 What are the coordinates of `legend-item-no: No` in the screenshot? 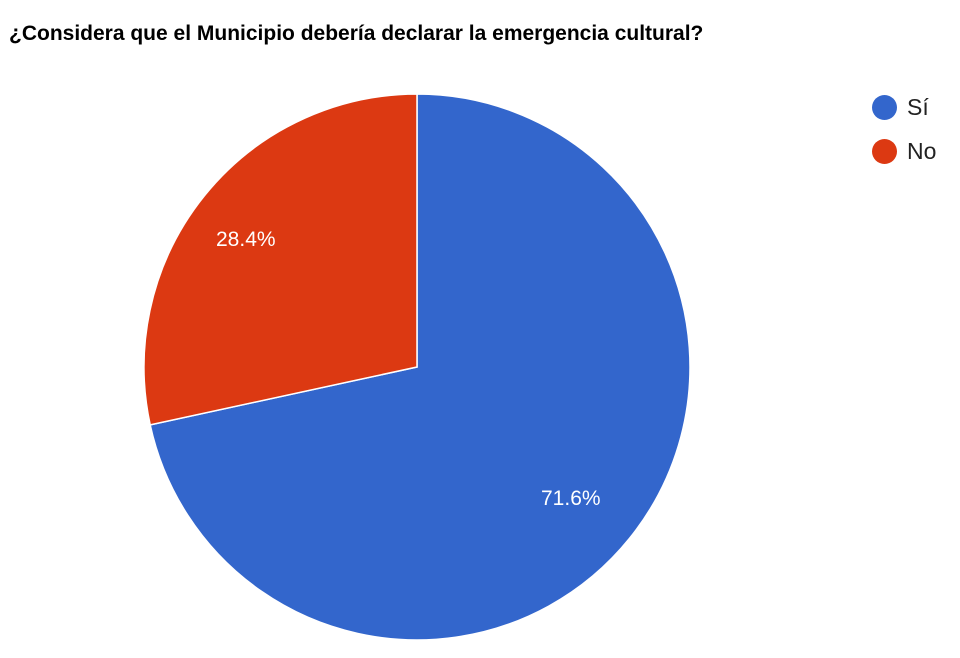 It's located at (904, 151).